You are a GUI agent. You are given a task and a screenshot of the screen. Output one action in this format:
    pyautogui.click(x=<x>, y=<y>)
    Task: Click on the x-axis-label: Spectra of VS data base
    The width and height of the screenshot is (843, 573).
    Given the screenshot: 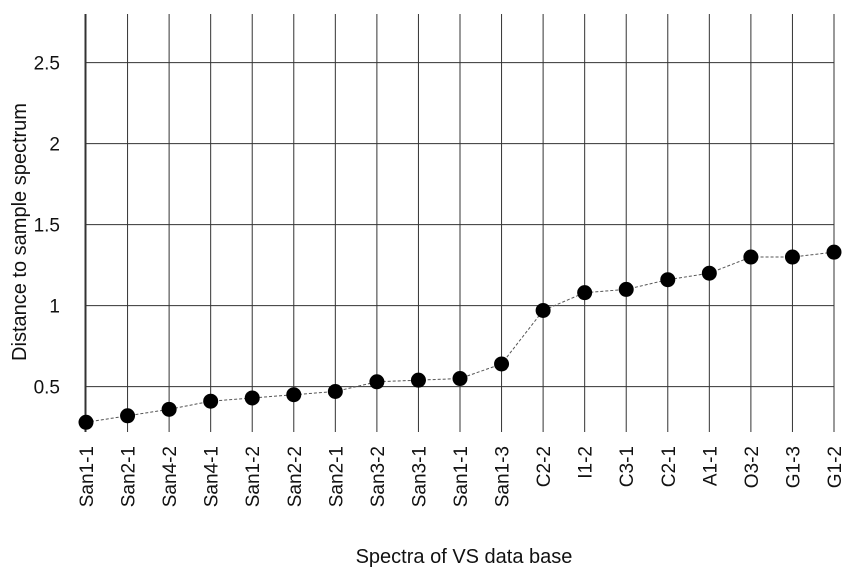 What is the action you would take?
    pyautogui.click(x=464, y=557)
    